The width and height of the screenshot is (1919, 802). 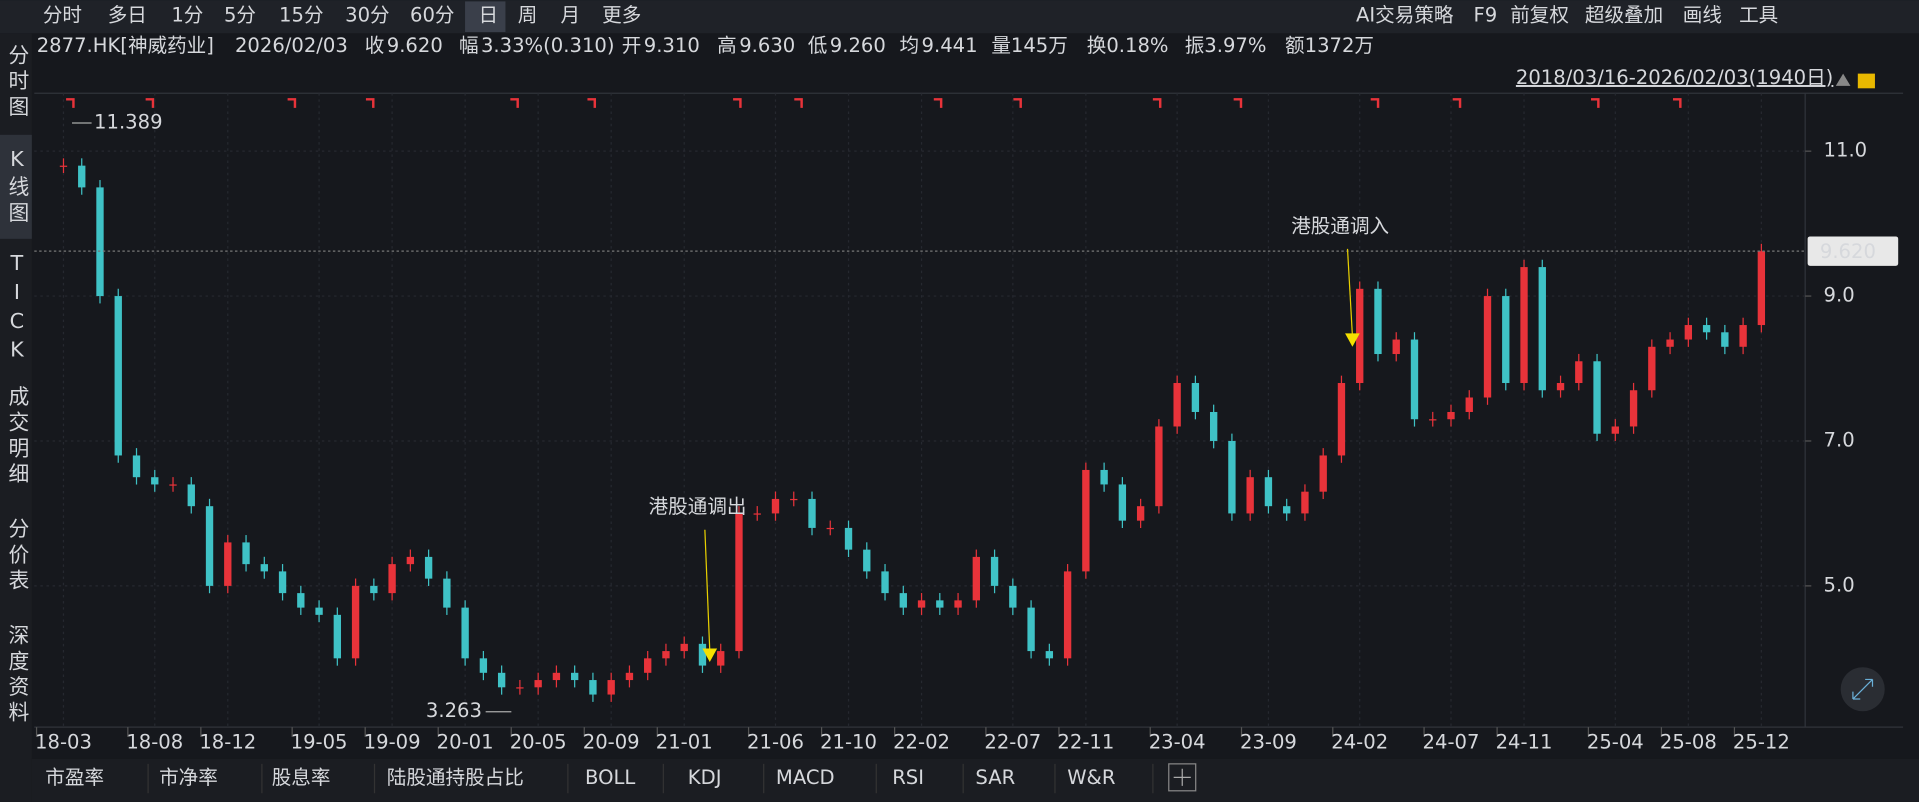 I want to click on sidebar-tab: 深度资料, so click(x=17, y=675).